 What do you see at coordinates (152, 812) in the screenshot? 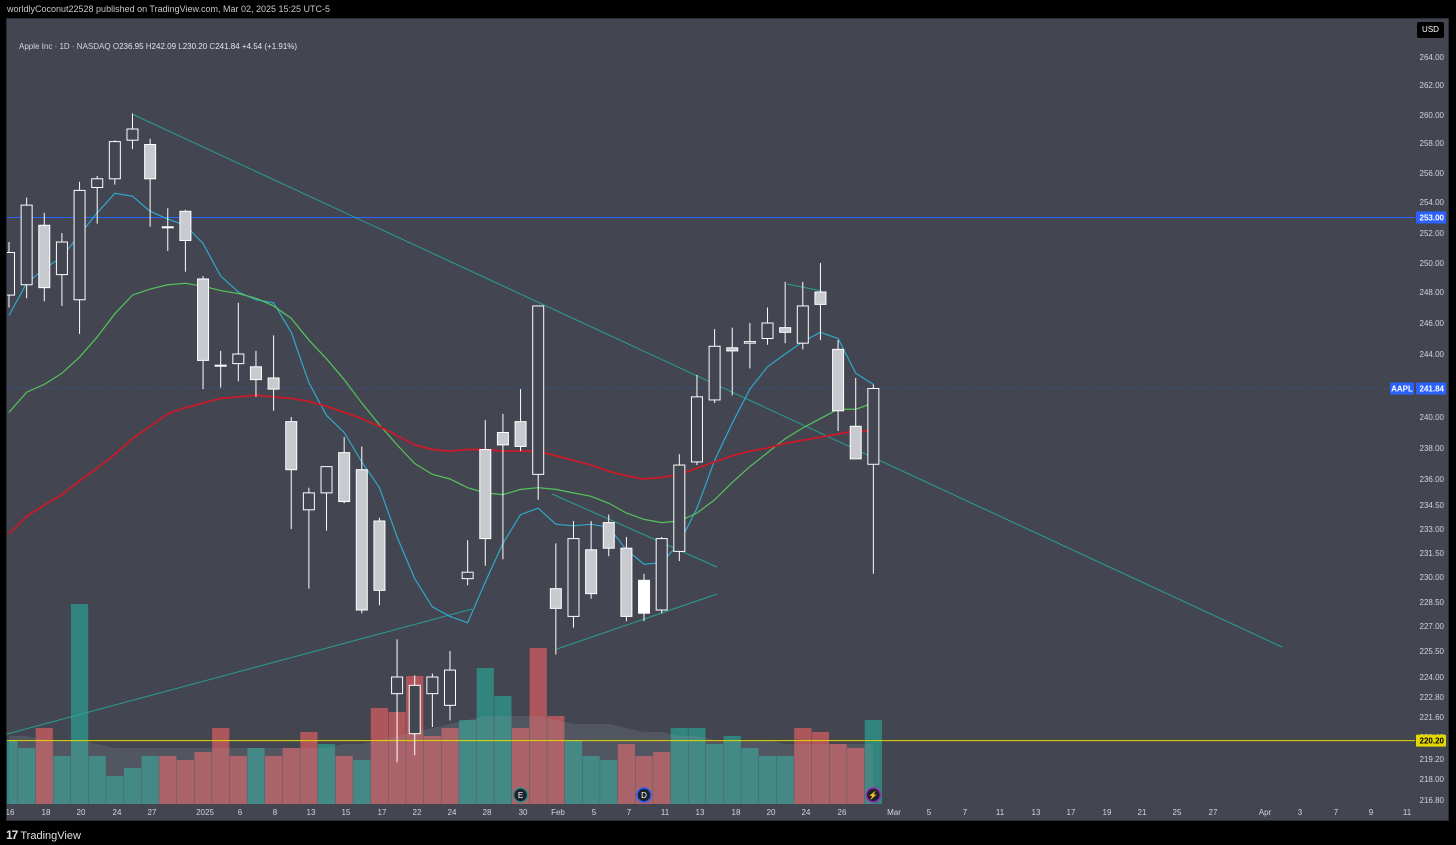
I see `x-axis-tick-label: 27` at bounding box center [152, 812].